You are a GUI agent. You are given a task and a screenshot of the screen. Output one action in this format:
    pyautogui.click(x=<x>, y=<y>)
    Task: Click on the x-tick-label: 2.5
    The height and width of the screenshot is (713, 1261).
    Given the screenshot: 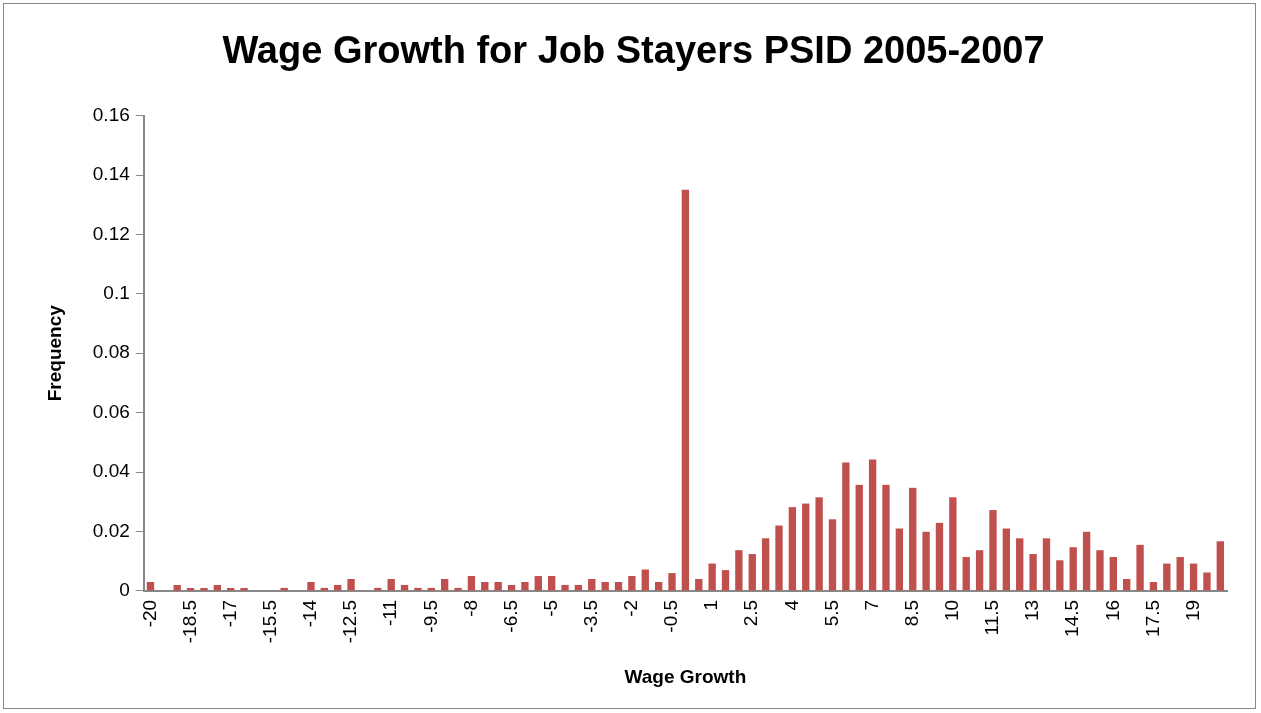 What is the action you would take?
    pyautogui.click(x=751, y=613)
    